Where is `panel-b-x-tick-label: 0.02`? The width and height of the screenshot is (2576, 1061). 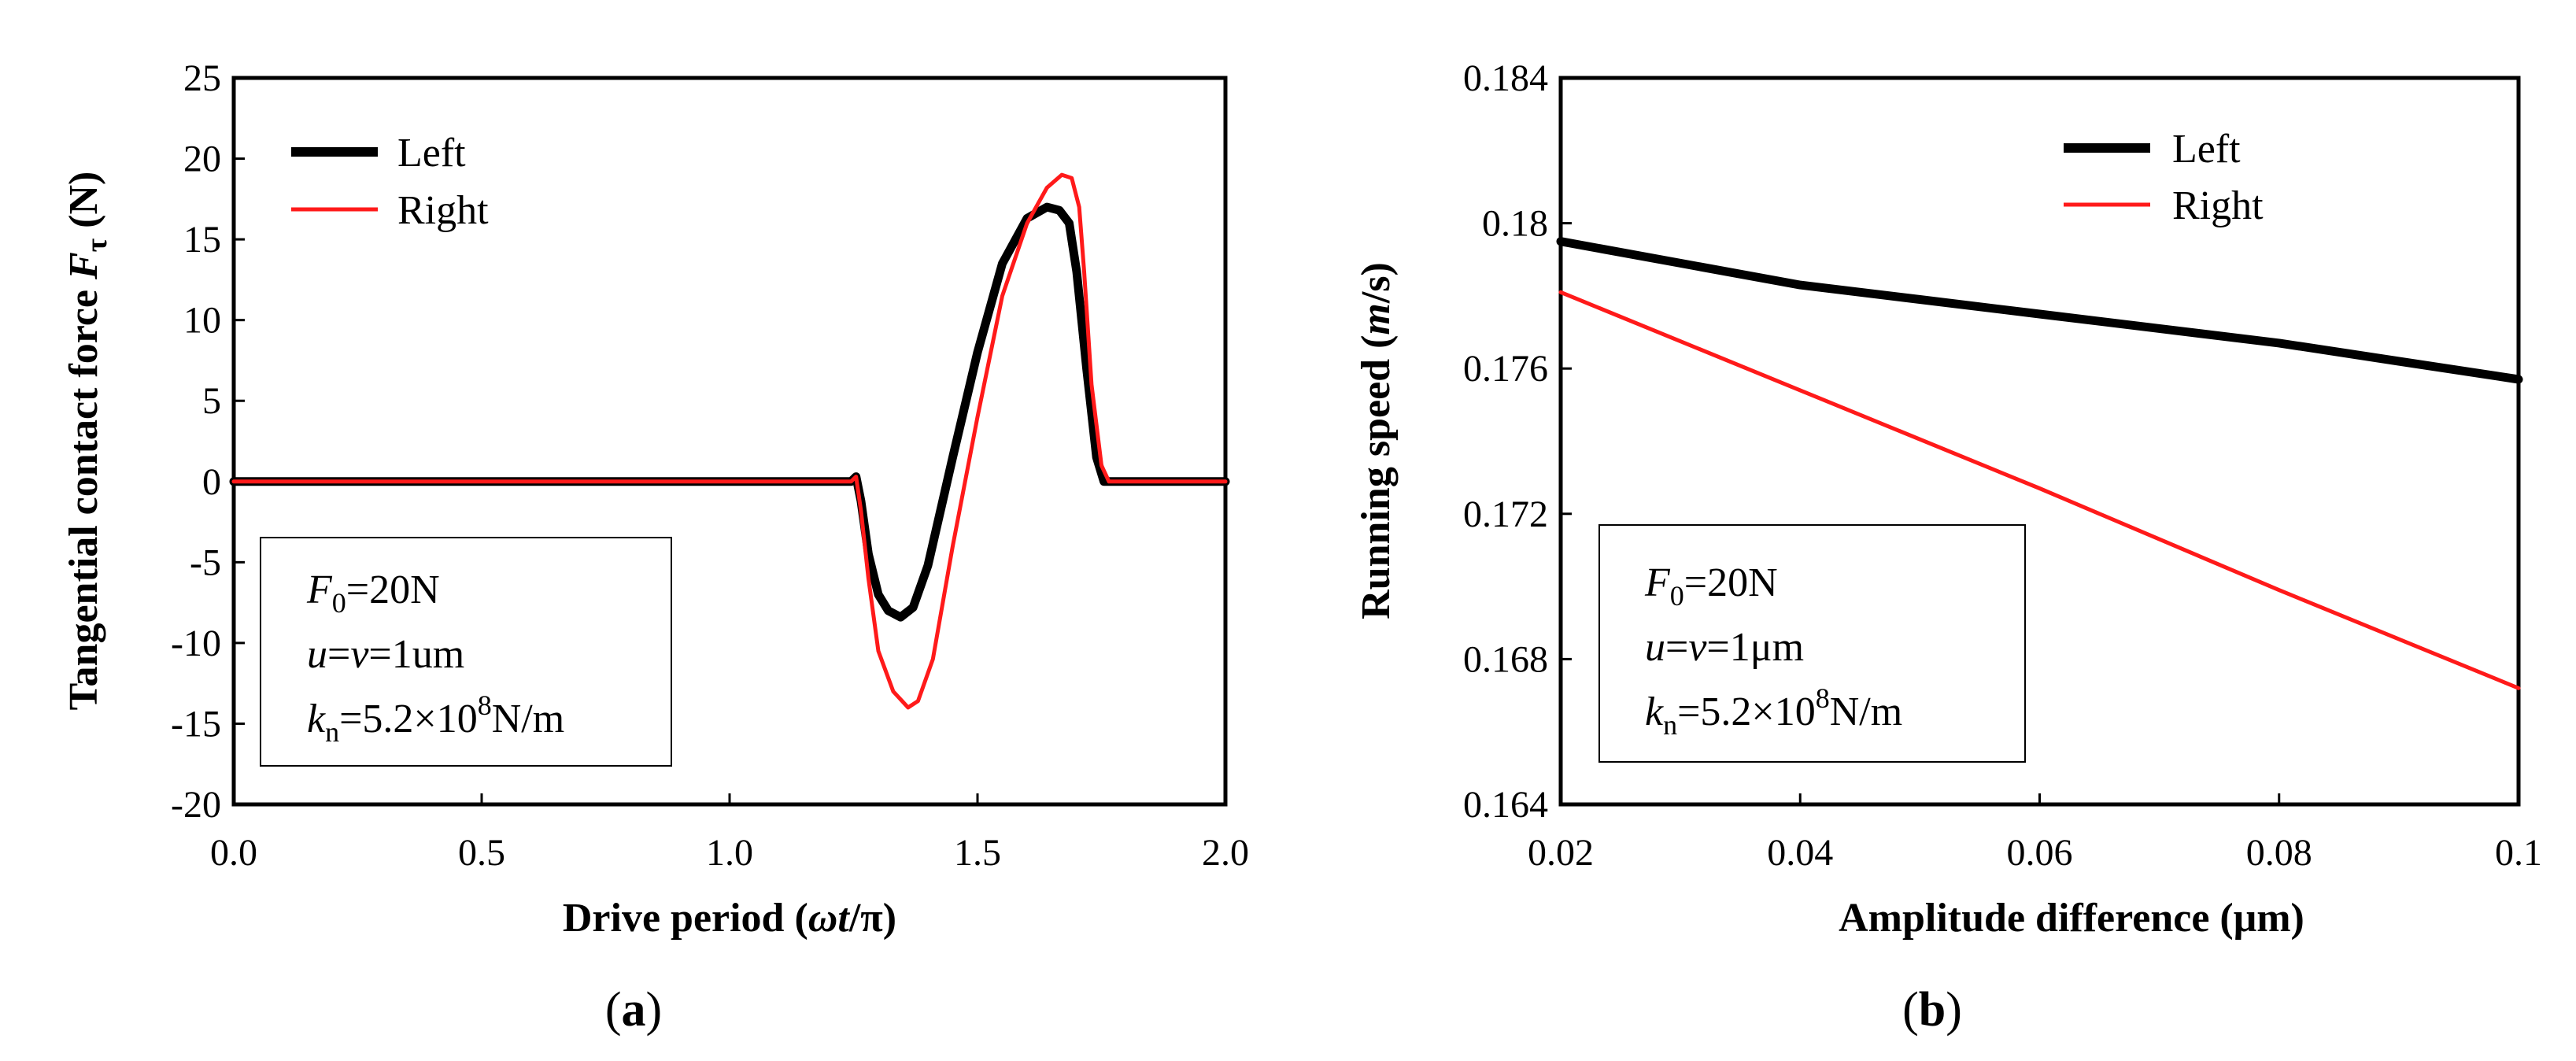 panel-b-x-tick-label: 0.02 is located at coordinates (1561, 853).